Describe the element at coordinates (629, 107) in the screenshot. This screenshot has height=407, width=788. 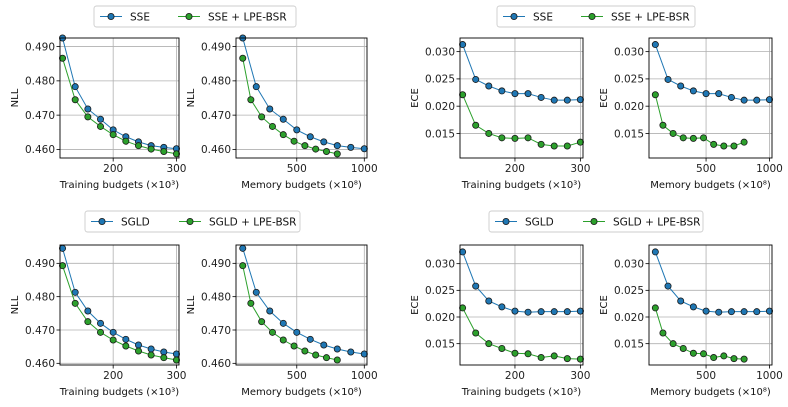
I see `y-tick-label: 0.020` at that location.